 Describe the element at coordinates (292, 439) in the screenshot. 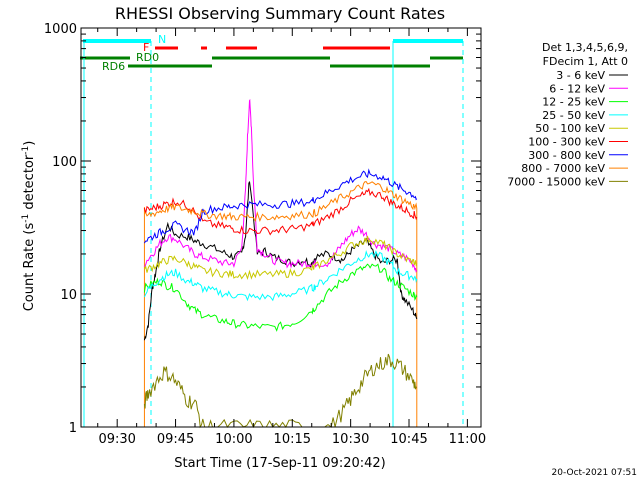

I see `x-tick-label: 10:15` at that location.